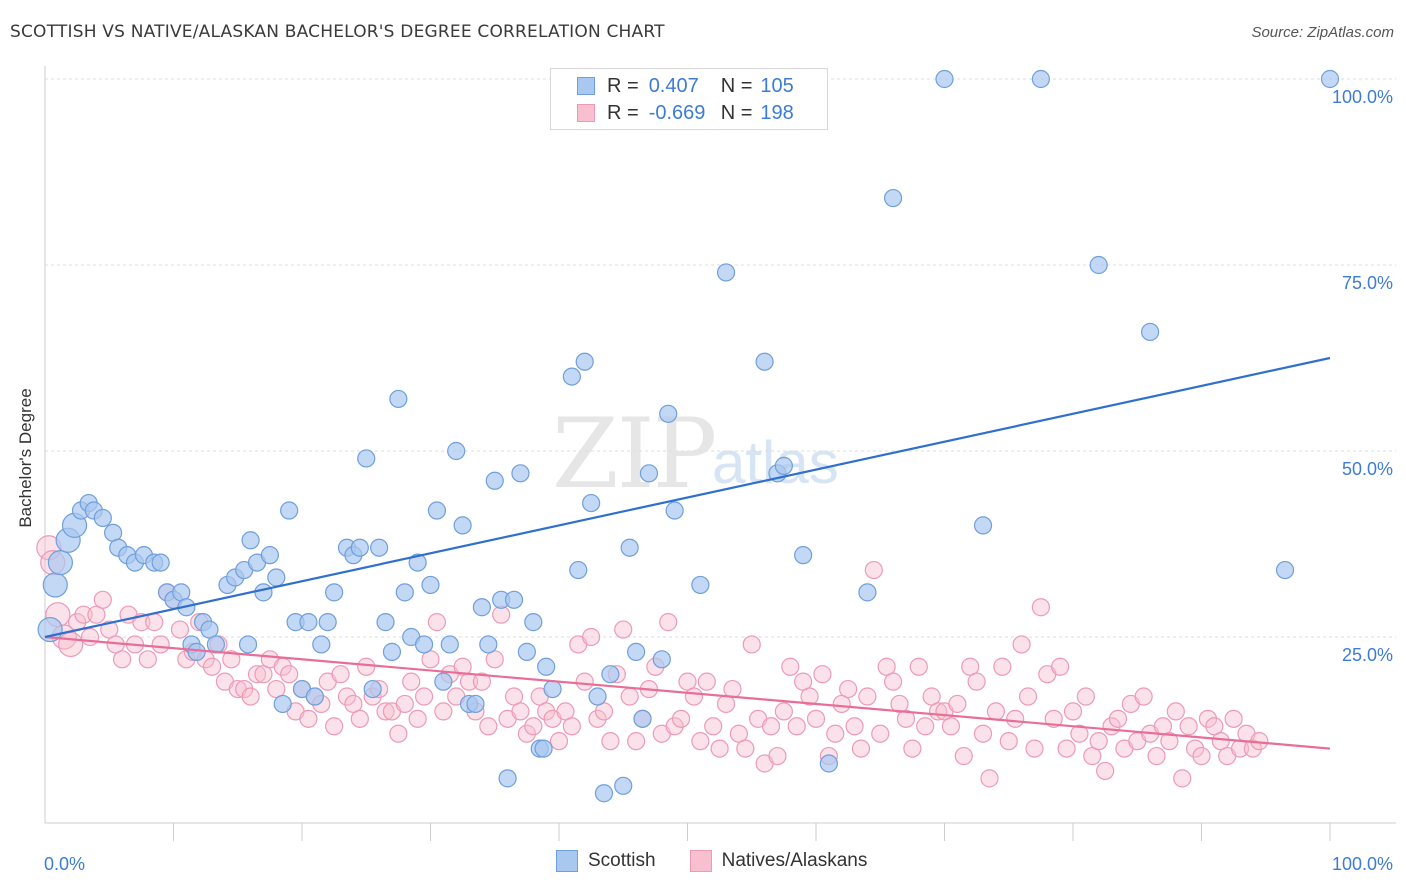  Describe the element at coordinates (1367, 655) in the screenshot. I see `y-tick-label: 25.0%` at that location.